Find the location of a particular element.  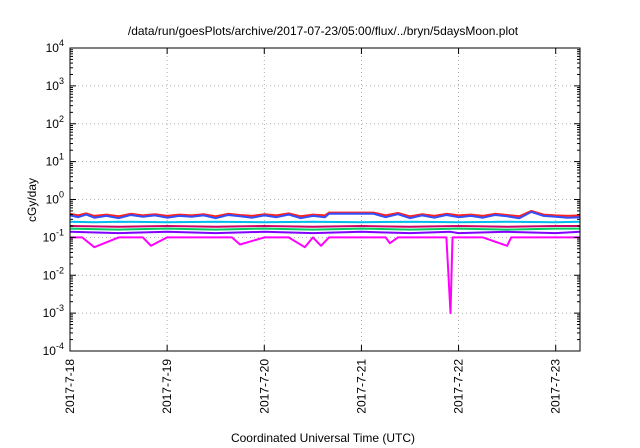

x-tick-label: 2017-7-21 is located at coordinates (361, 386).